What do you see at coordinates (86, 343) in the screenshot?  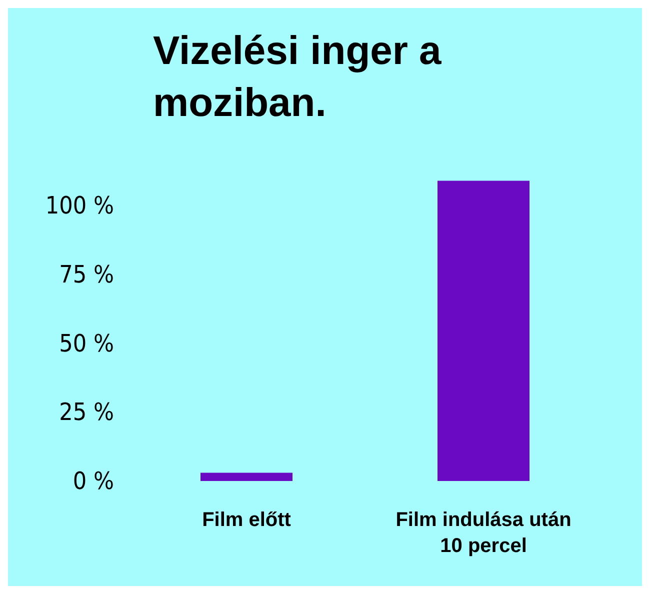 I see `y-tick-label: 50 %` at bounding box center [86, 343].